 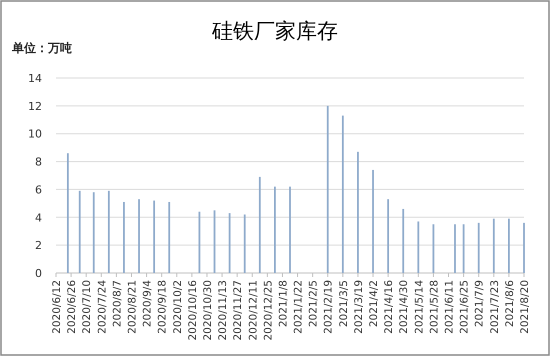 I want to click on x-tick-label: 2020/11/13, so click(x=223, y=310).